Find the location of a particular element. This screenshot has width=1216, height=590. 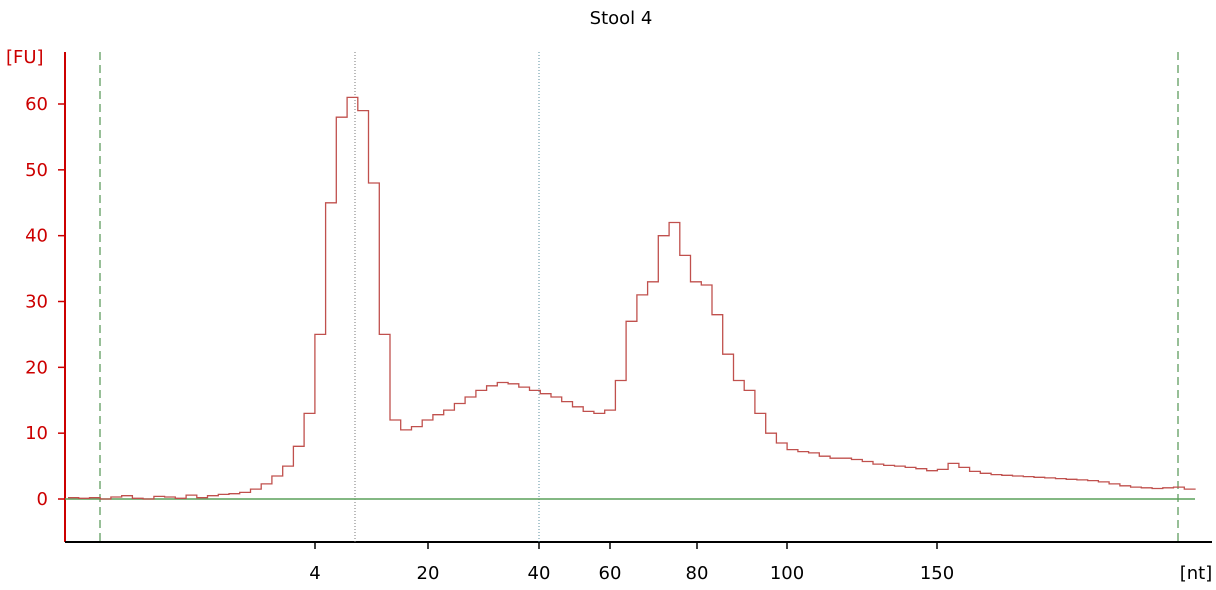

y-tick-label: 20 is located at coordinates (36, 367).